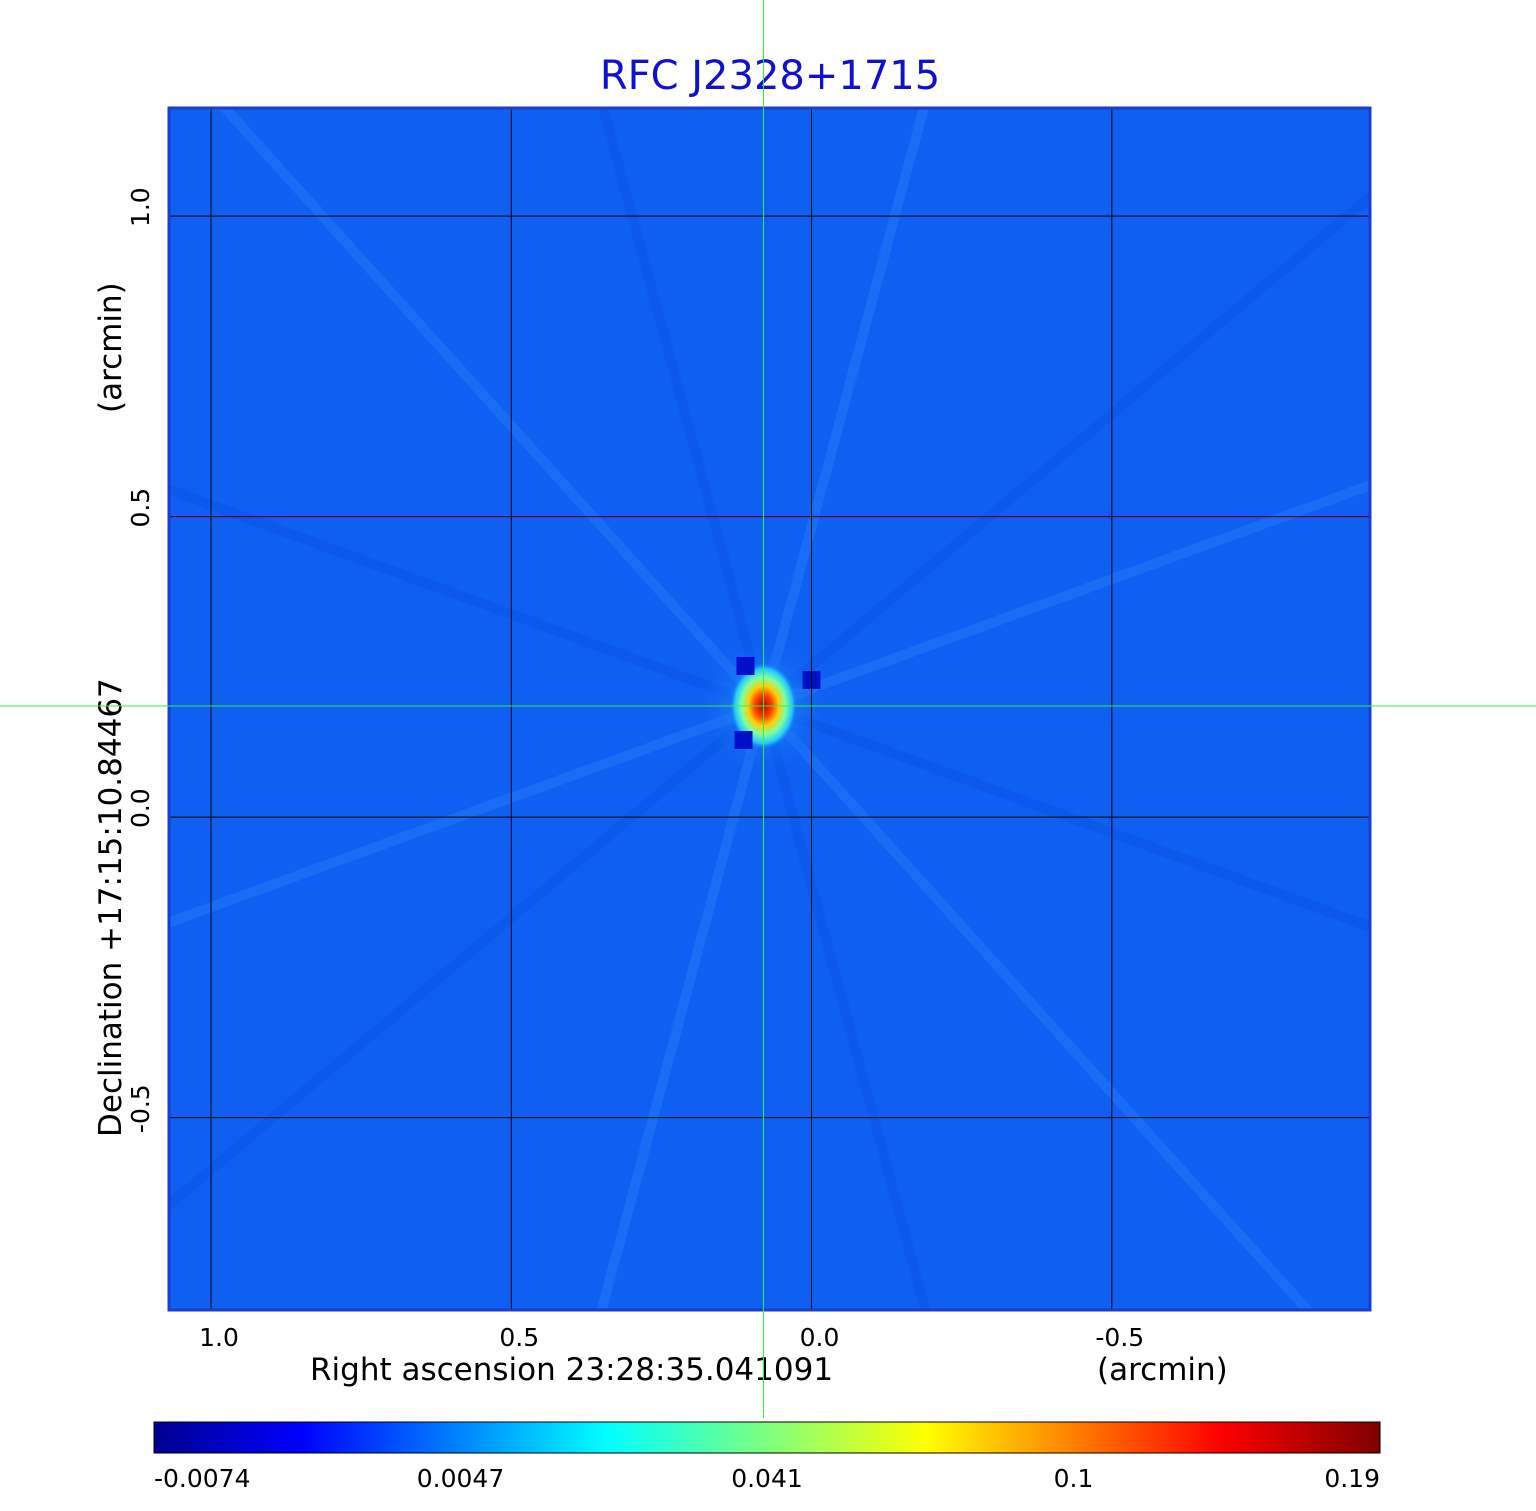 The image size is (1536, 1511). I want to click on y-axis-unit: (arcmin), so click(111, 347).